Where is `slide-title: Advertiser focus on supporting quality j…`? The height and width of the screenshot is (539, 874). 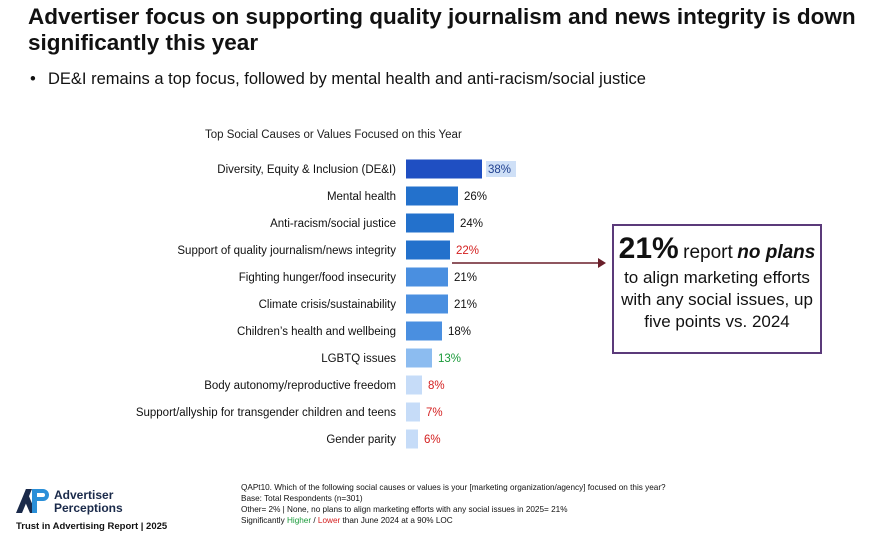 slide-title: Advertiser focus on supporting quality j… is located at coordinates (442, 29).